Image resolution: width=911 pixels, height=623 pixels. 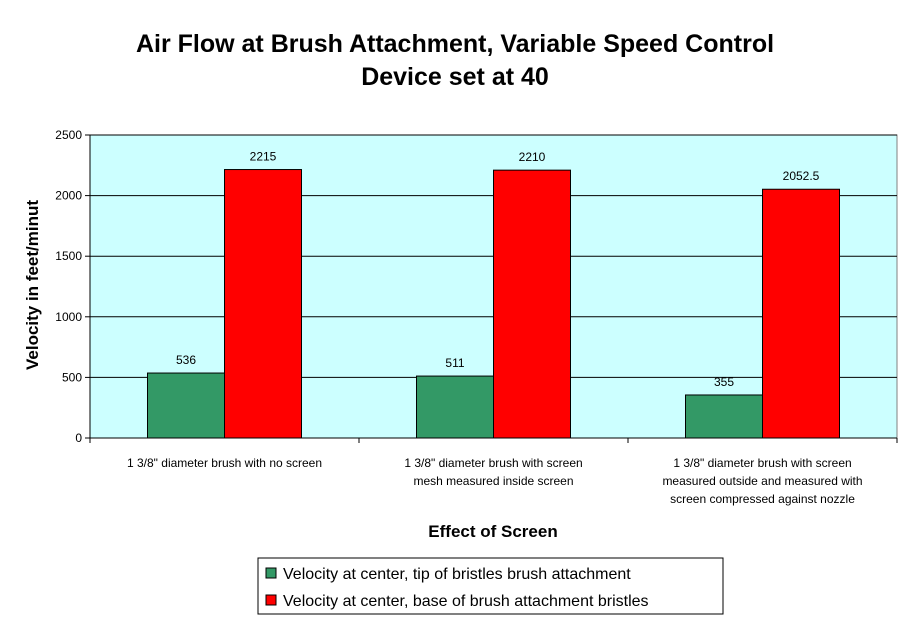 What do you see at coordinates (186, 360) in the screenshot?
I see `data-label: 536` at bounding box center [186, 360].